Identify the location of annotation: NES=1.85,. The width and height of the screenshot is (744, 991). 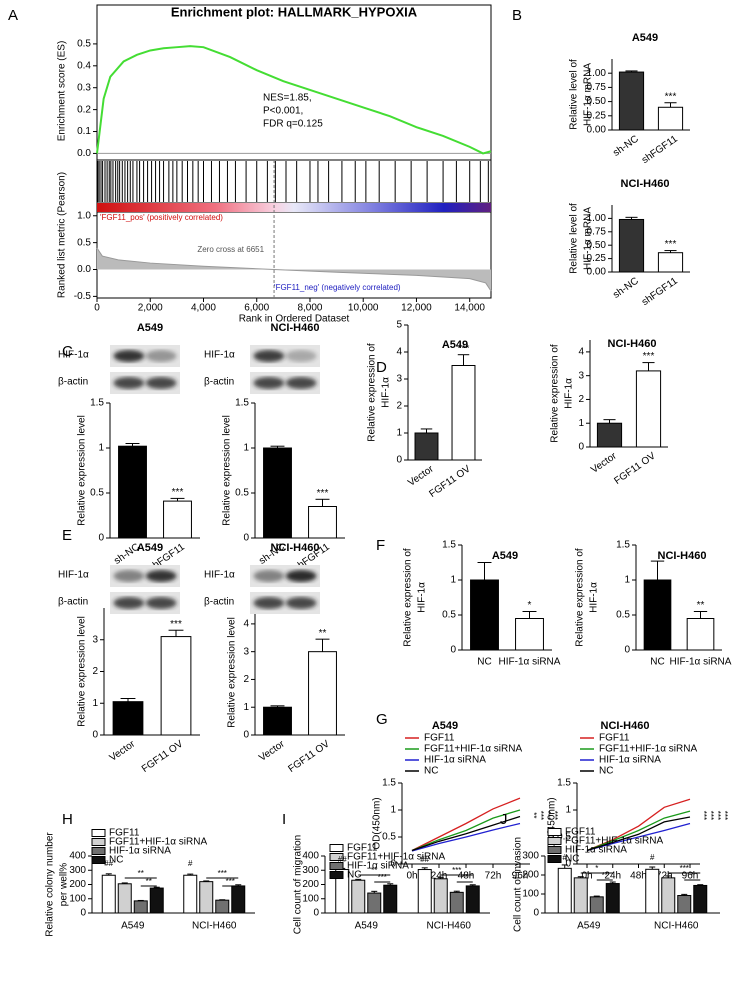
(287, 98).